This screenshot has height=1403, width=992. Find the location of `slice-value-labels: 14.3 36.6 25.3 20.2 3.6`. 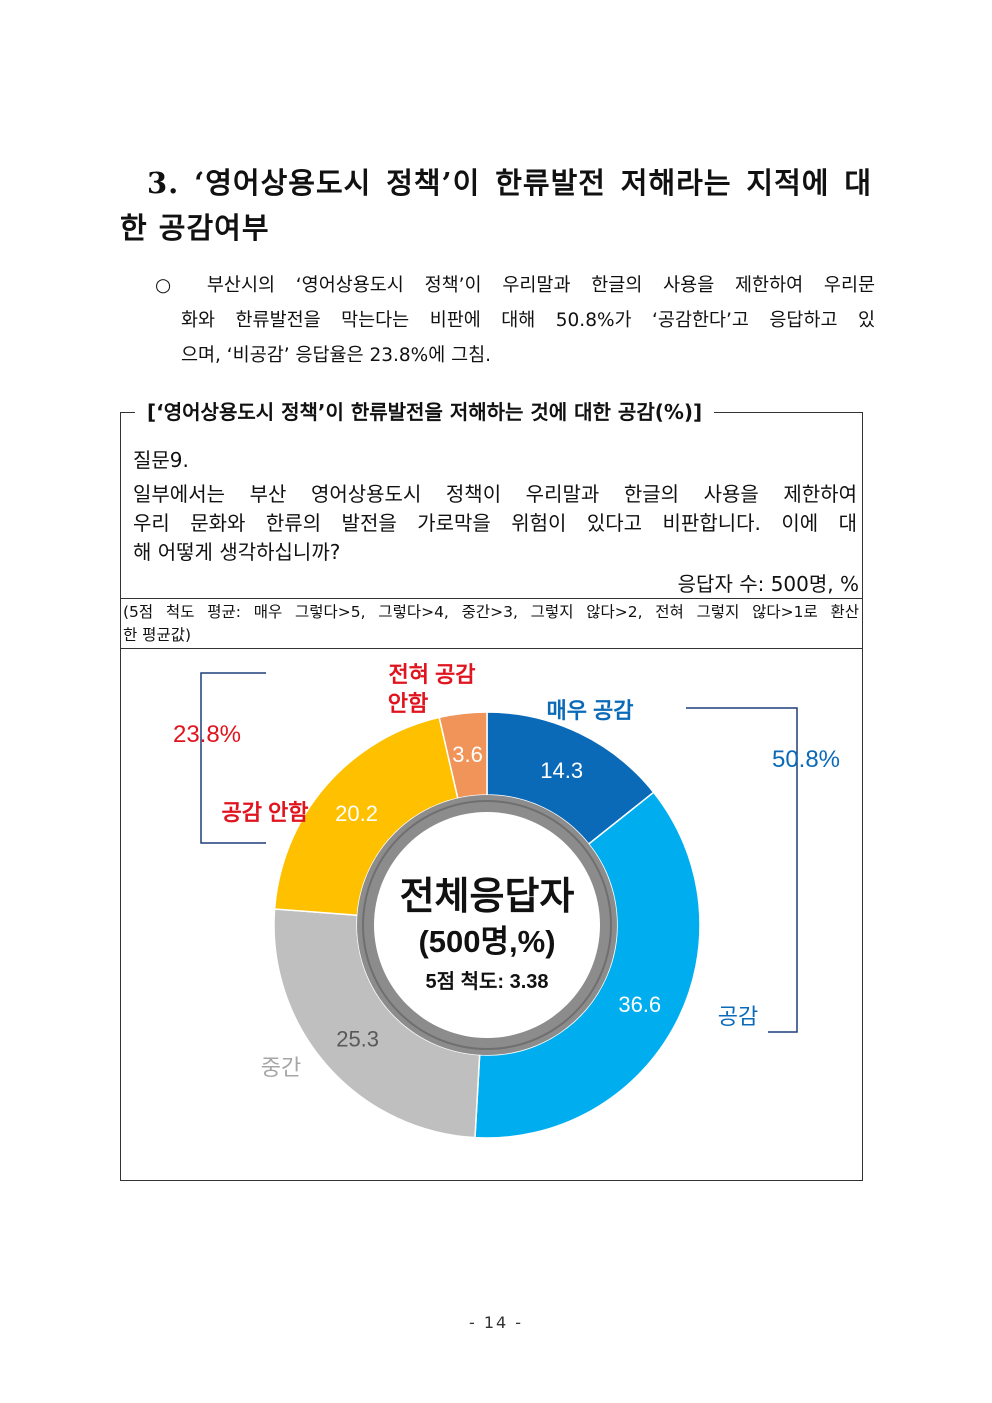

slice-value-labels: 14.3 36.6 25.3 20.2 3.6 is located at coordinates (498, 896).